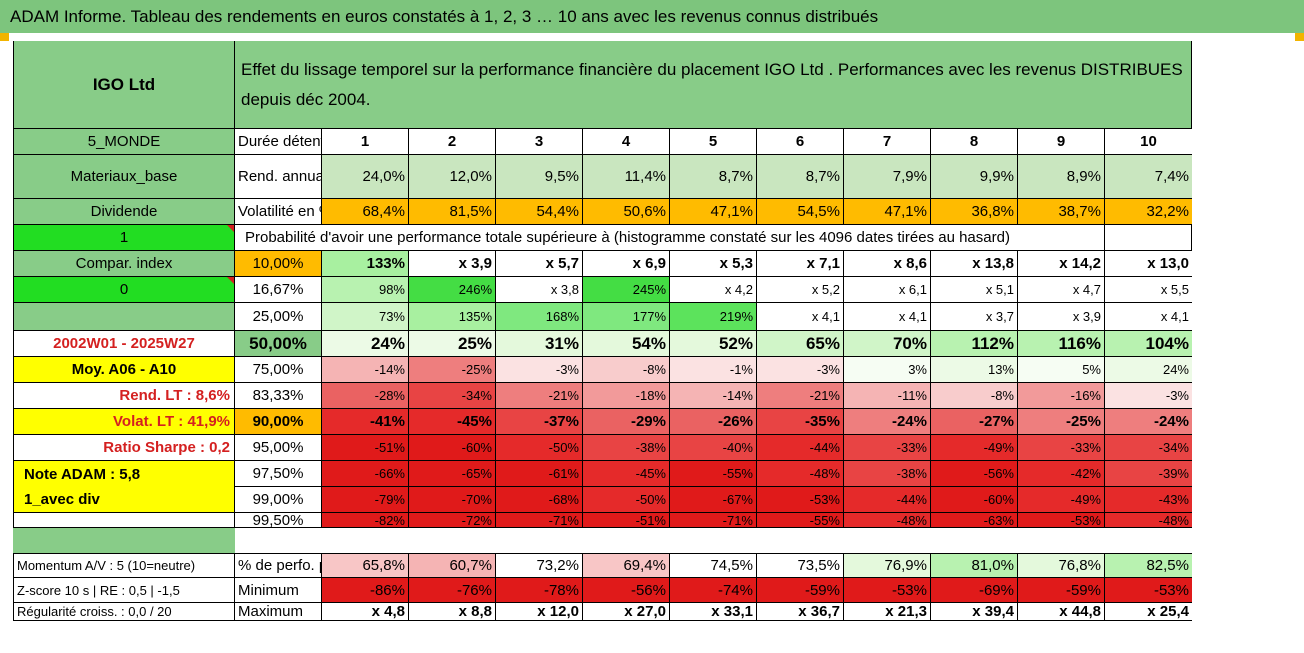 Image resolution: width=1304 pixels, height=653 pixels. I want to click on quantile-cell: 73%, so click(365, 317).